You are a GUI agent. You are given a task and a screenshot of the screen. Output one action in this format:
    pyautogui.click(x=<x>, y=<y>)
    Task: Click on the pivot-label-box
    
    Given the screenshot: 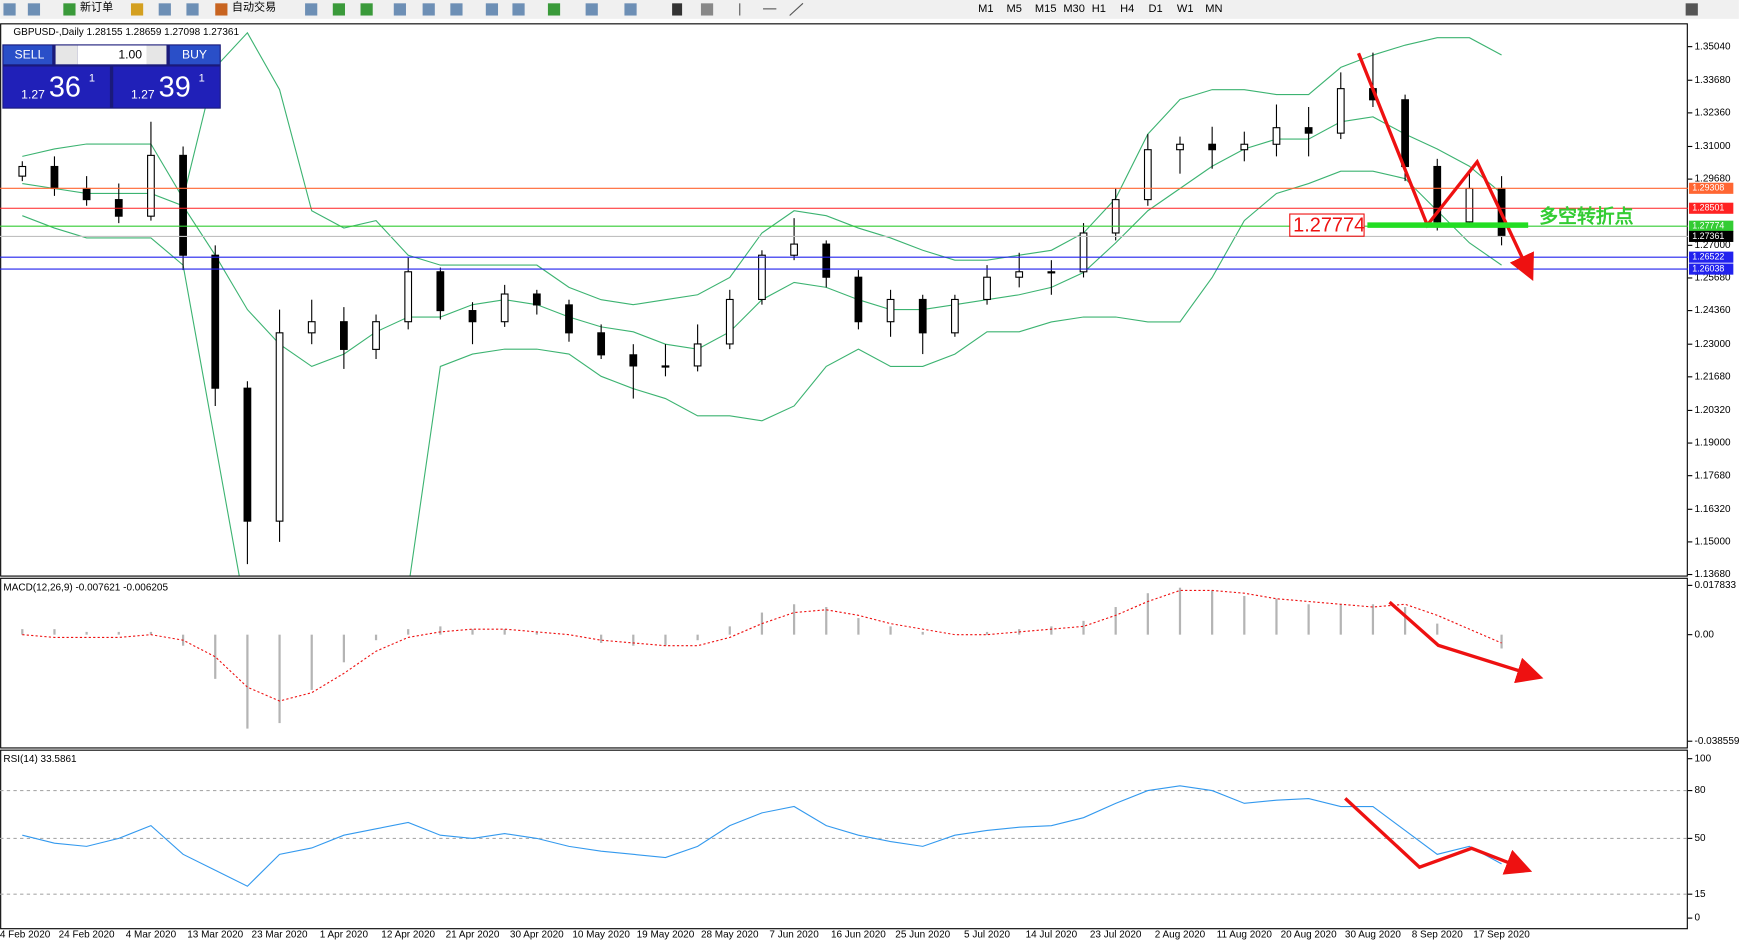 What is the action you would take?
    pyautogui.click(x=1327, y=225)
    